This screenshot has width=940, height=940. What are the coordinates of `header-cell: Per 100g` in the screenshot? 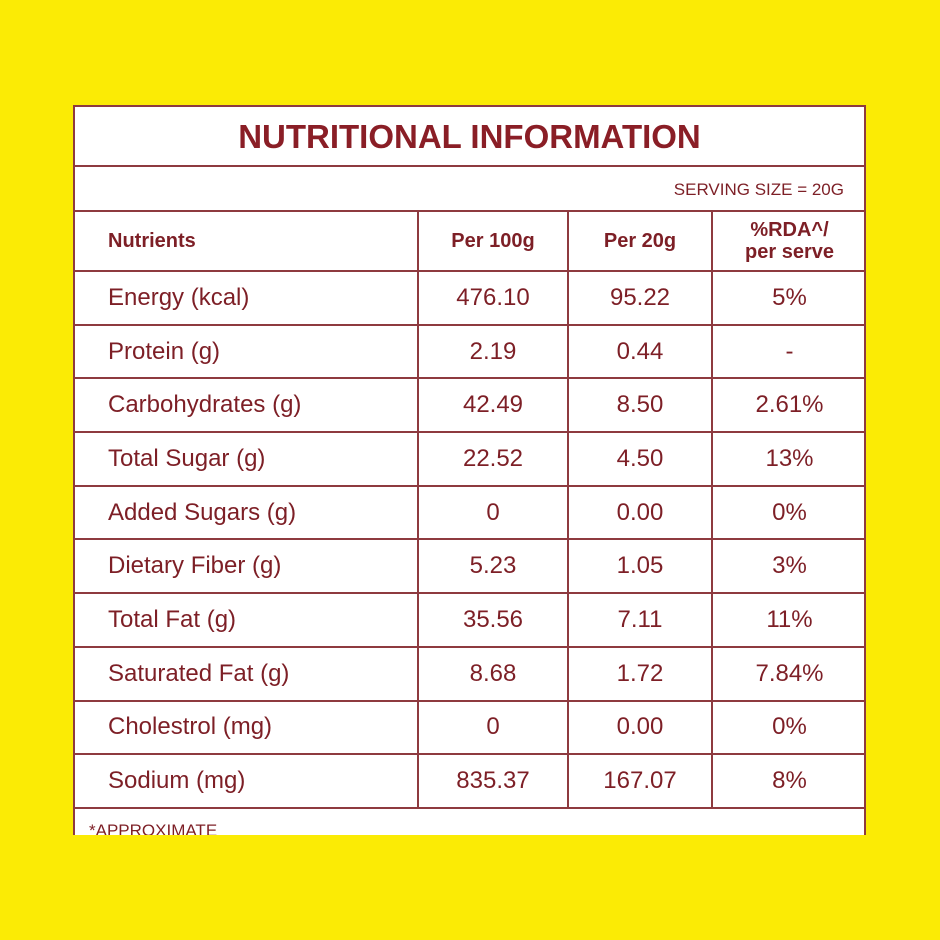 It's located at (493, 242).